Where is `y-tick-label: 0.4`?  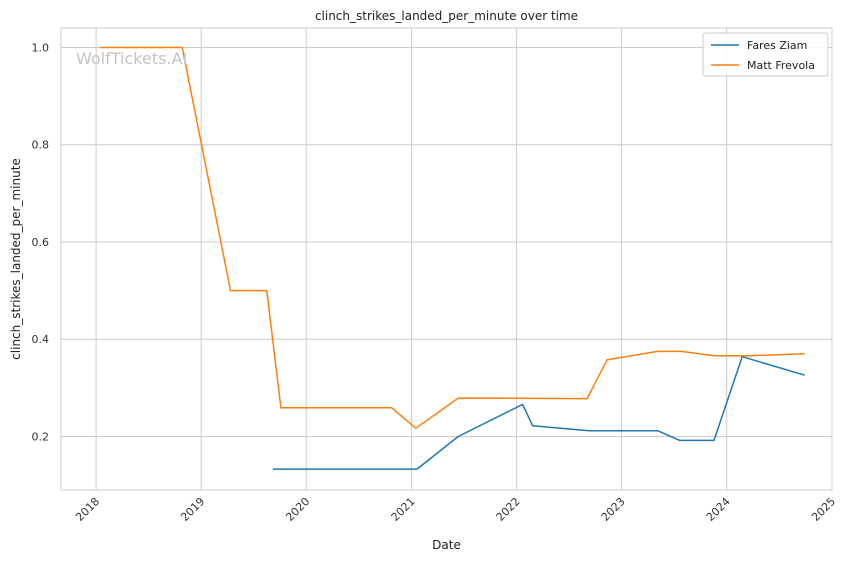
y-tick-label: 0.4 is located at coordinates (41, 339).